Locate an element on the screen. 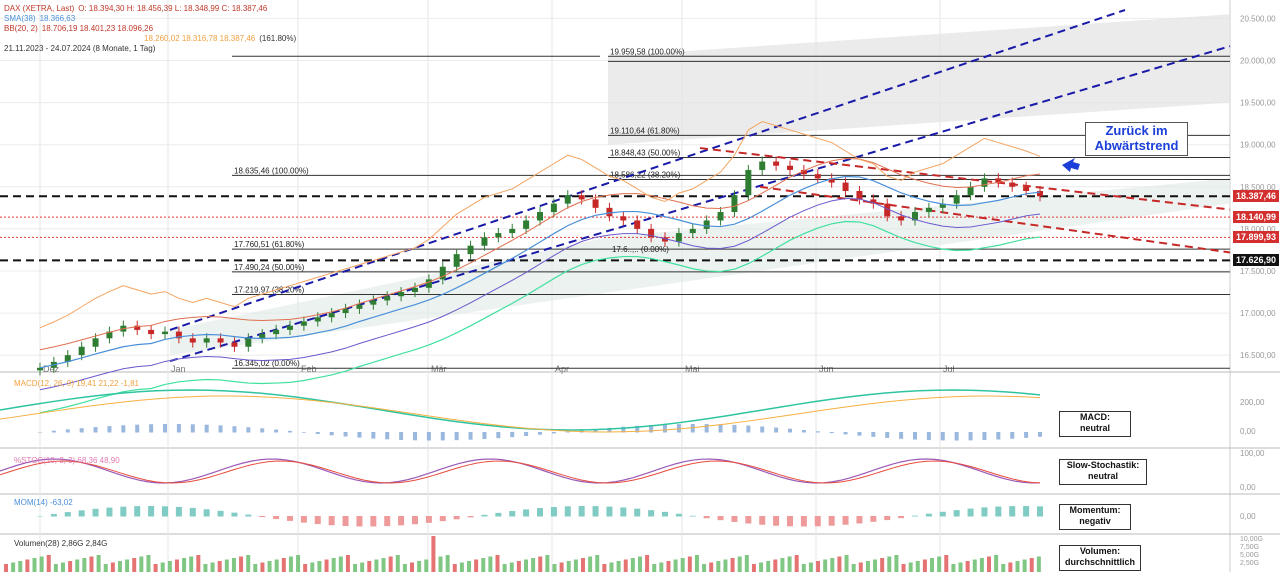 The image size is (1280, 572). ichimoku-values: 18.260,02 18.316,78 18.387,46 is located at coordinates (200, 38).